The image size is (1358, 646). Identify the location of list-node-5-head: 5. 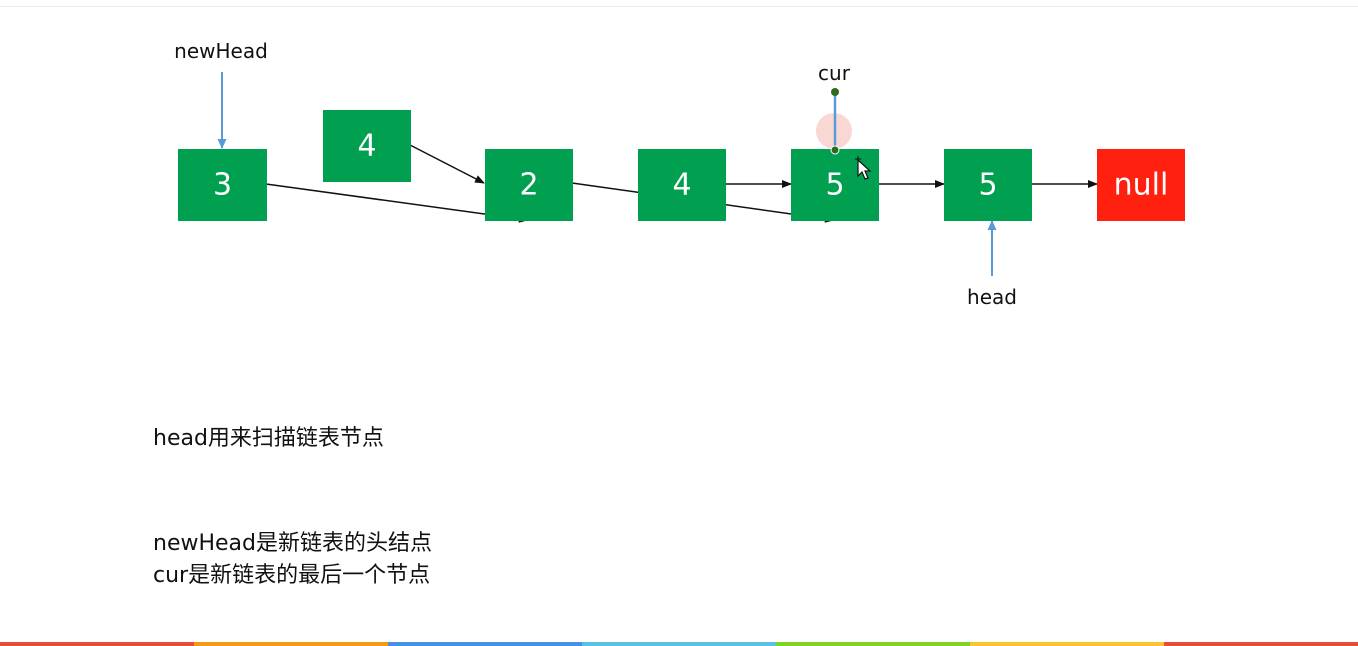
(988, 185).